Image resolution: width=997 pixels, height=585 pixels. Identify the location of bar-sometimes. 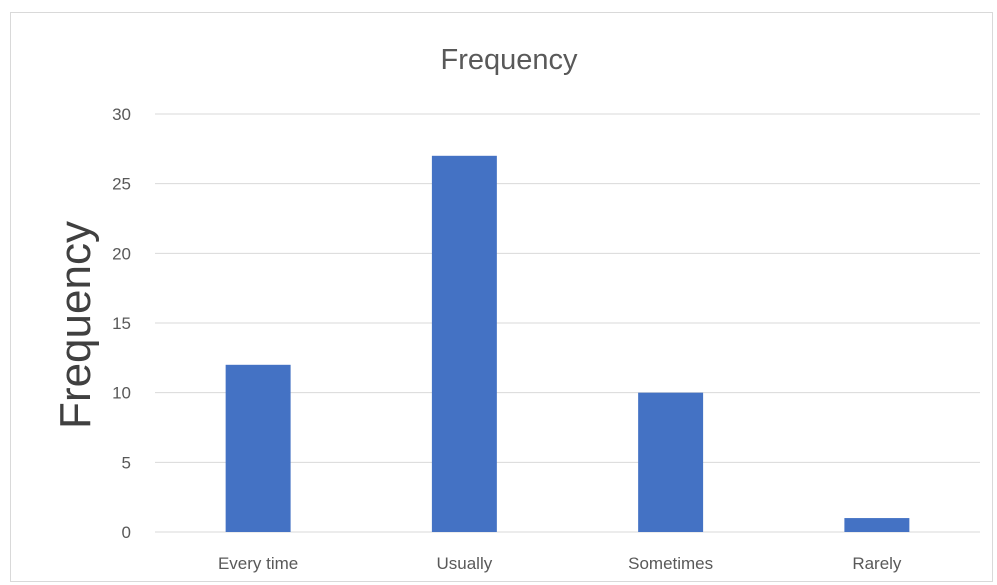
(671, 462).